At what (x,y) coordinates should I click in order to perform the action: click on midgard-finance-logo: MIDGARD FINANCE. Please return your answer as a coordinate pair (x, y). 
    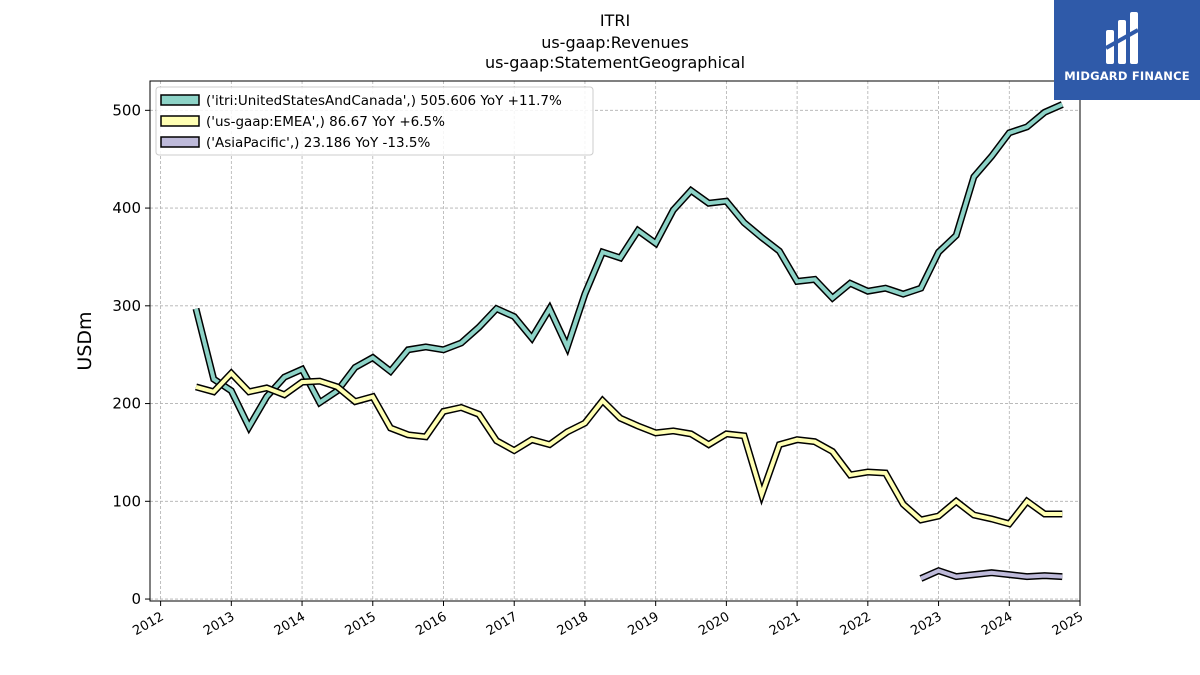
    Looking at the image, I should click on (1127, 50).